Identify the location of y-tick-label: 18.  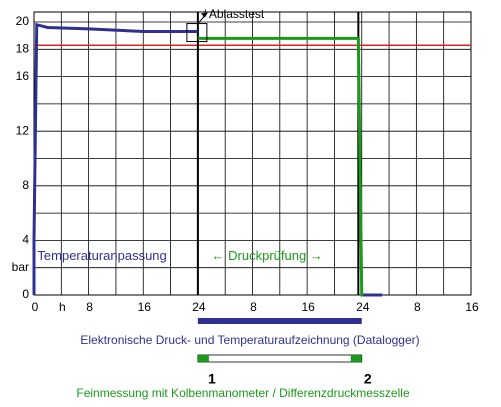
(23, 48).